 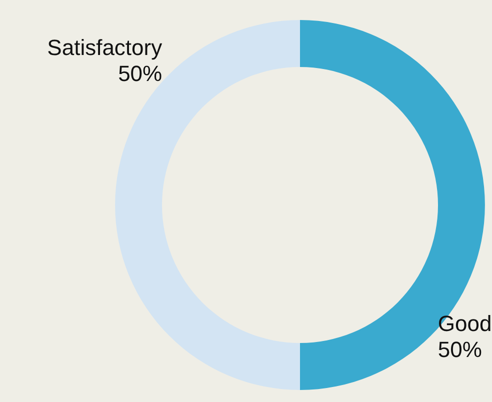 What do you see at coordinates (104, 47) in the screenshot?
I see `slice-label: Satisfactory` at bounding box center [104, 47].